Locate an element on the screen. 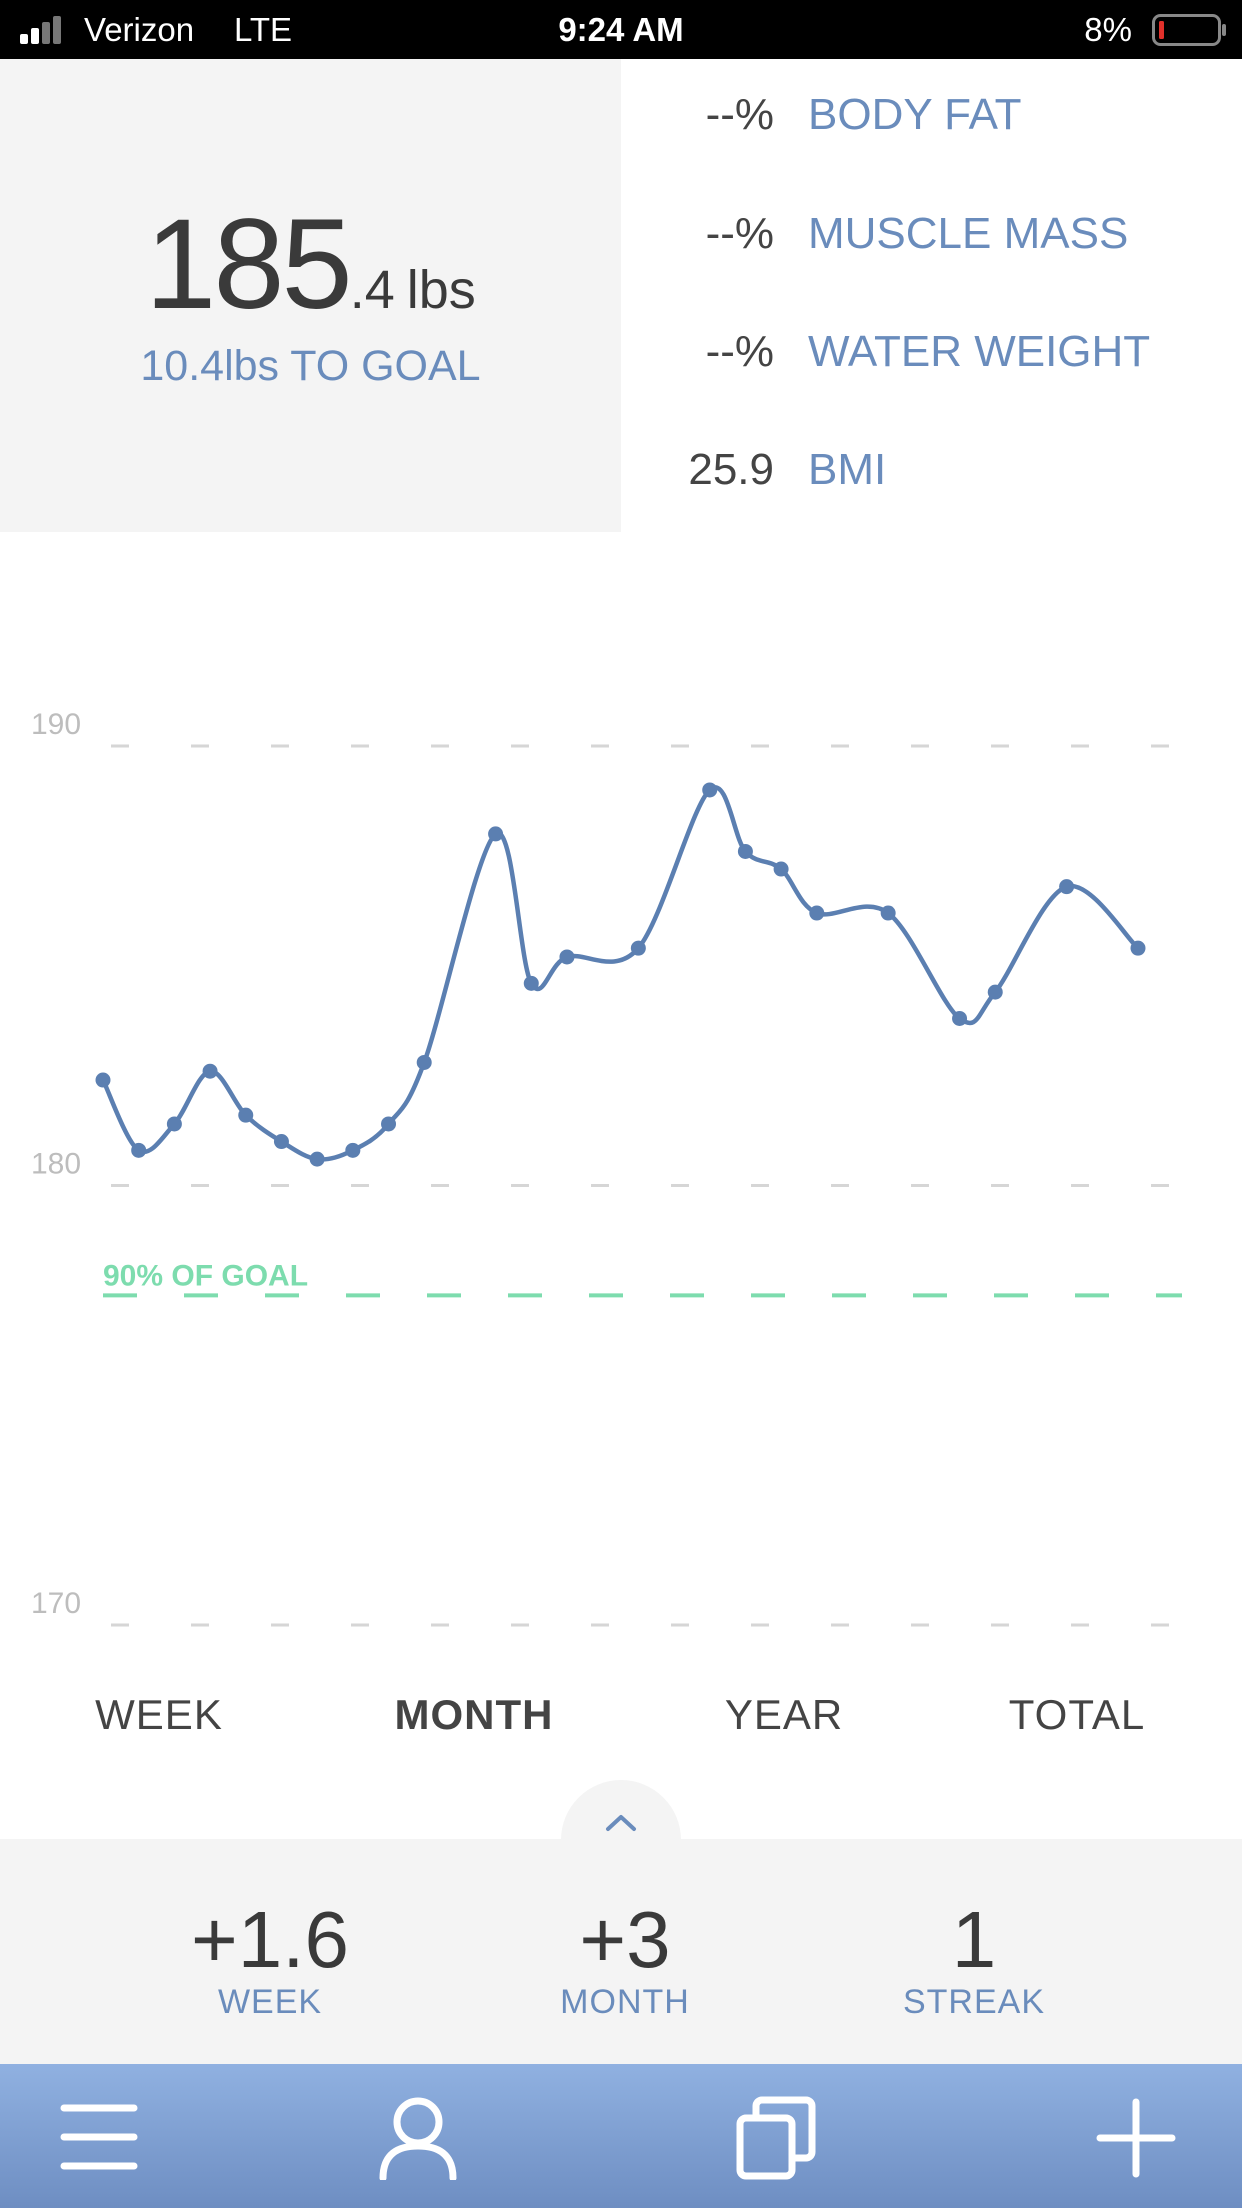 This screenshot has height=2208, width=1242. status-bar: Verizon LTE 9:24 AM 8% is located at coordinates (621, 29).